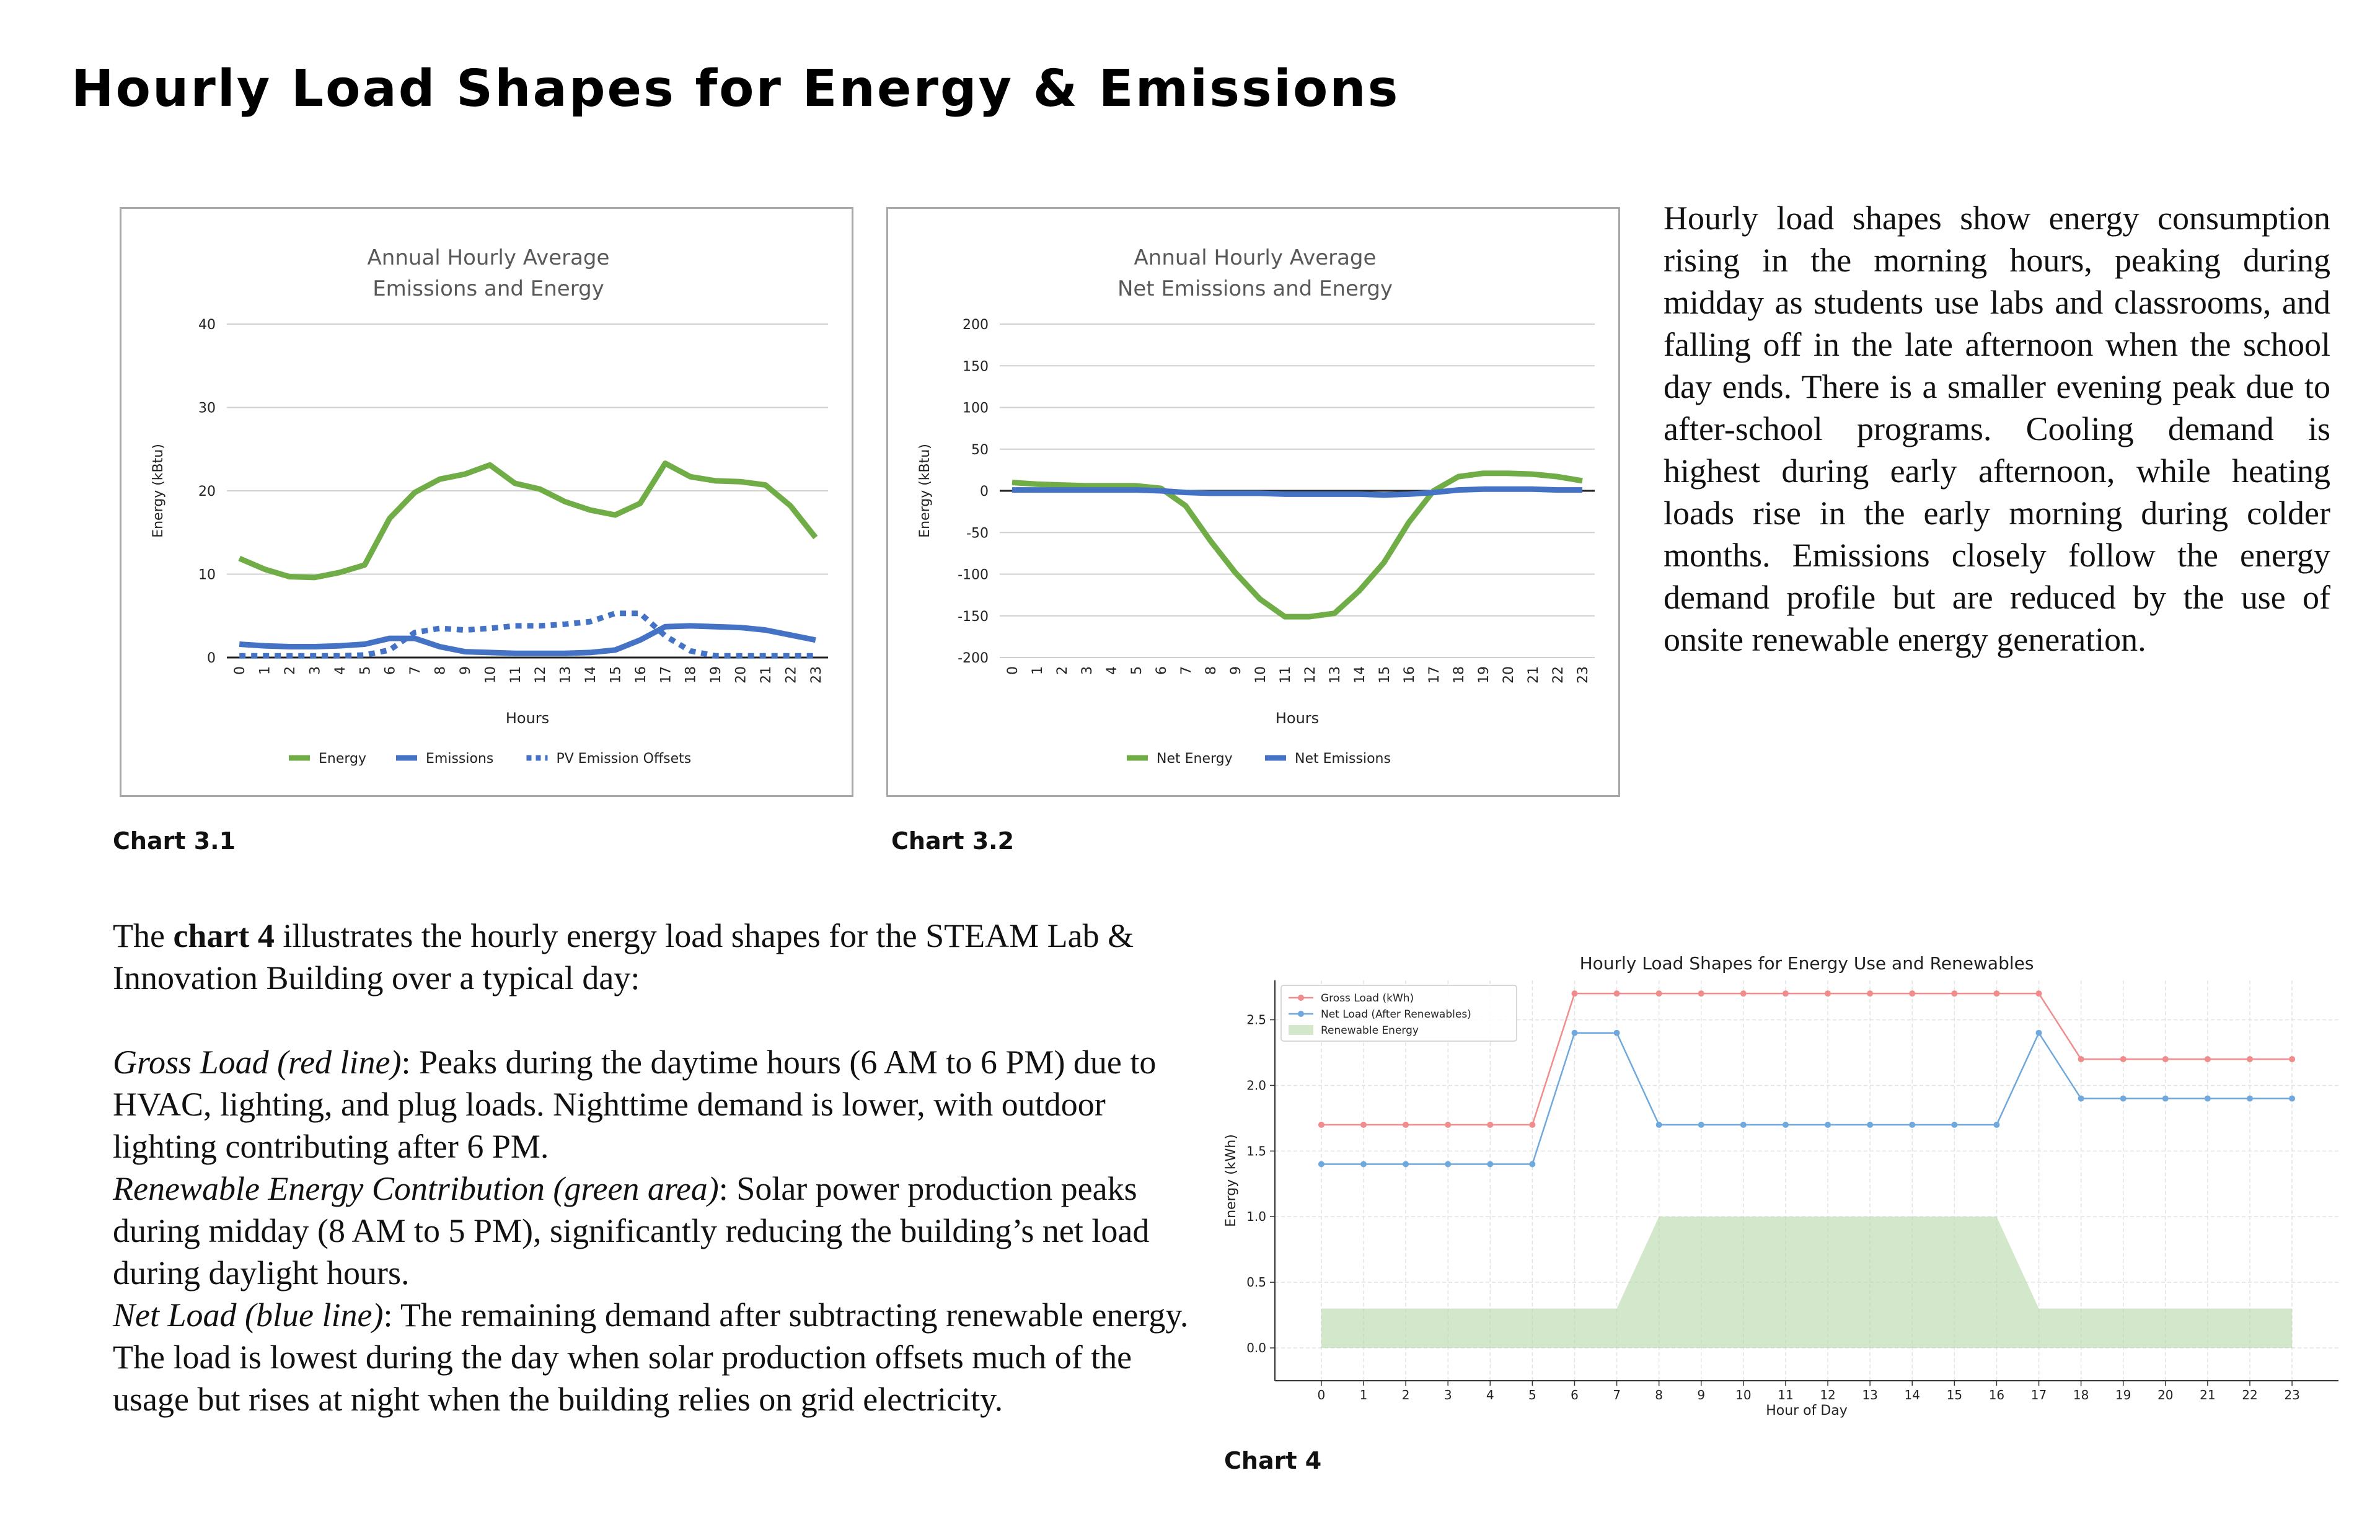 The height and width of the screenshot is (1540, 2380). Describe the element at coordinates (1364, 1395) in the screenshot. I see `x-tick-label: 1` at that location.